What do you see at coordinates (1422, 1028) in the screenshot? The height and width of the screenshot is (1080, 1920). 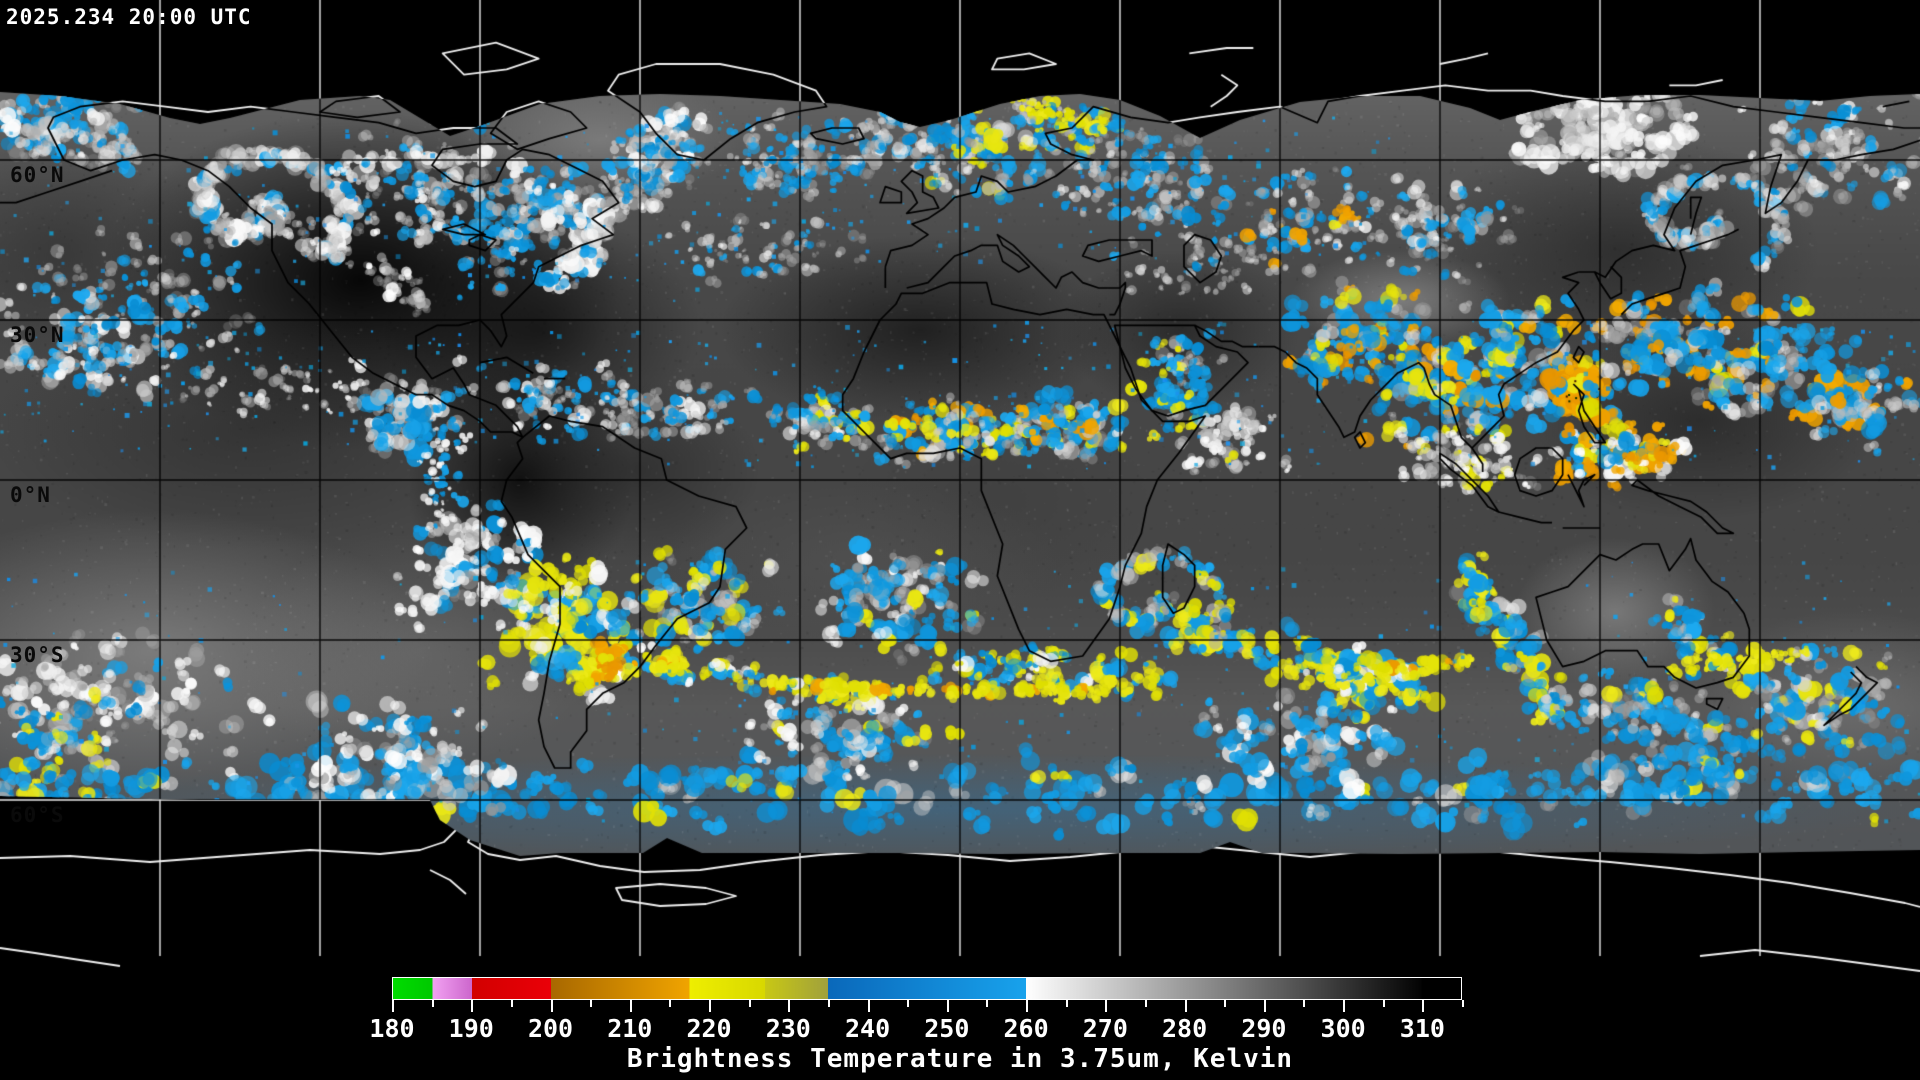 I see `colorbar-tick-label: 310` at bounding box center [1422, 1028].